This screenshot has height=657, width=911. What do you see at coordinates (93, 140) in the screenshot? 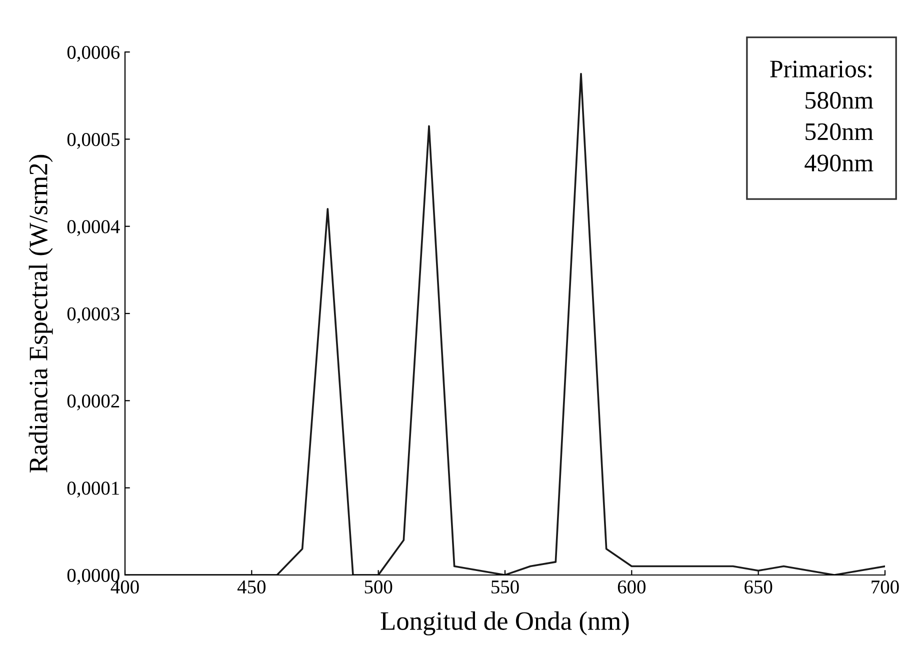
I see `y-tick-label: 0,0005` at bounding box center [93, 140].